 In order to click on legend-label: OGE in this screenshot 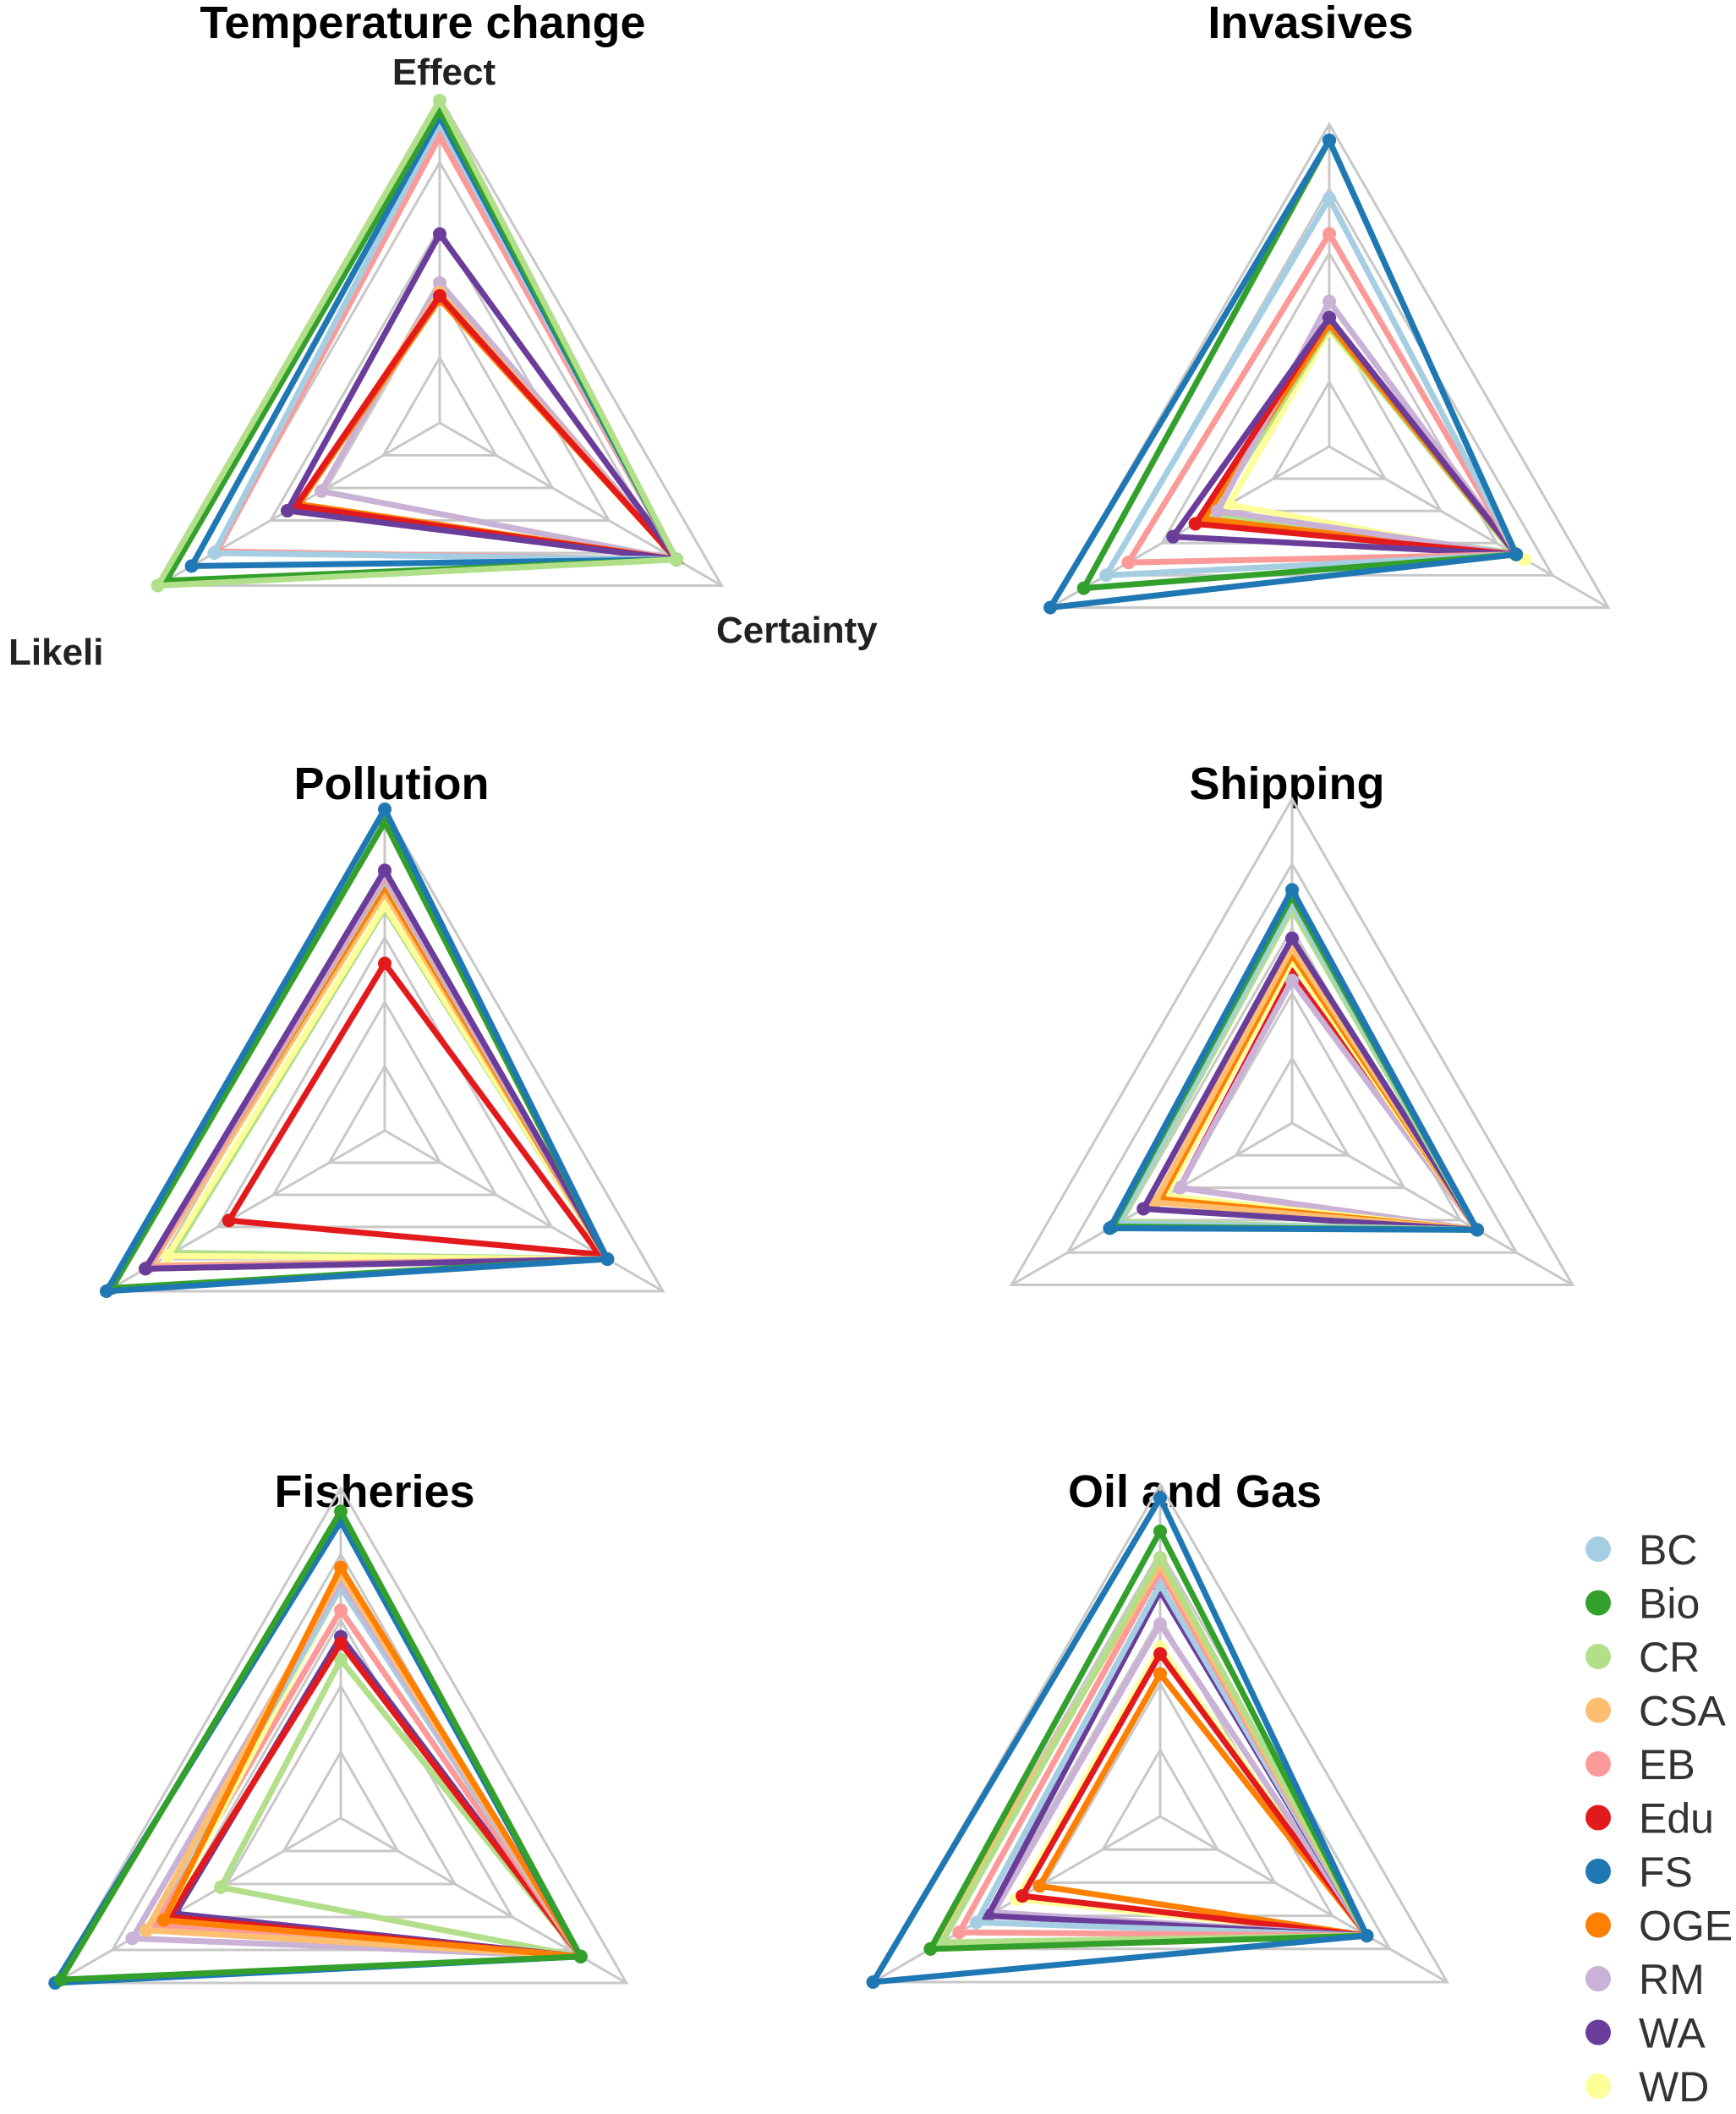, I will do `click(1686, 1926)`.